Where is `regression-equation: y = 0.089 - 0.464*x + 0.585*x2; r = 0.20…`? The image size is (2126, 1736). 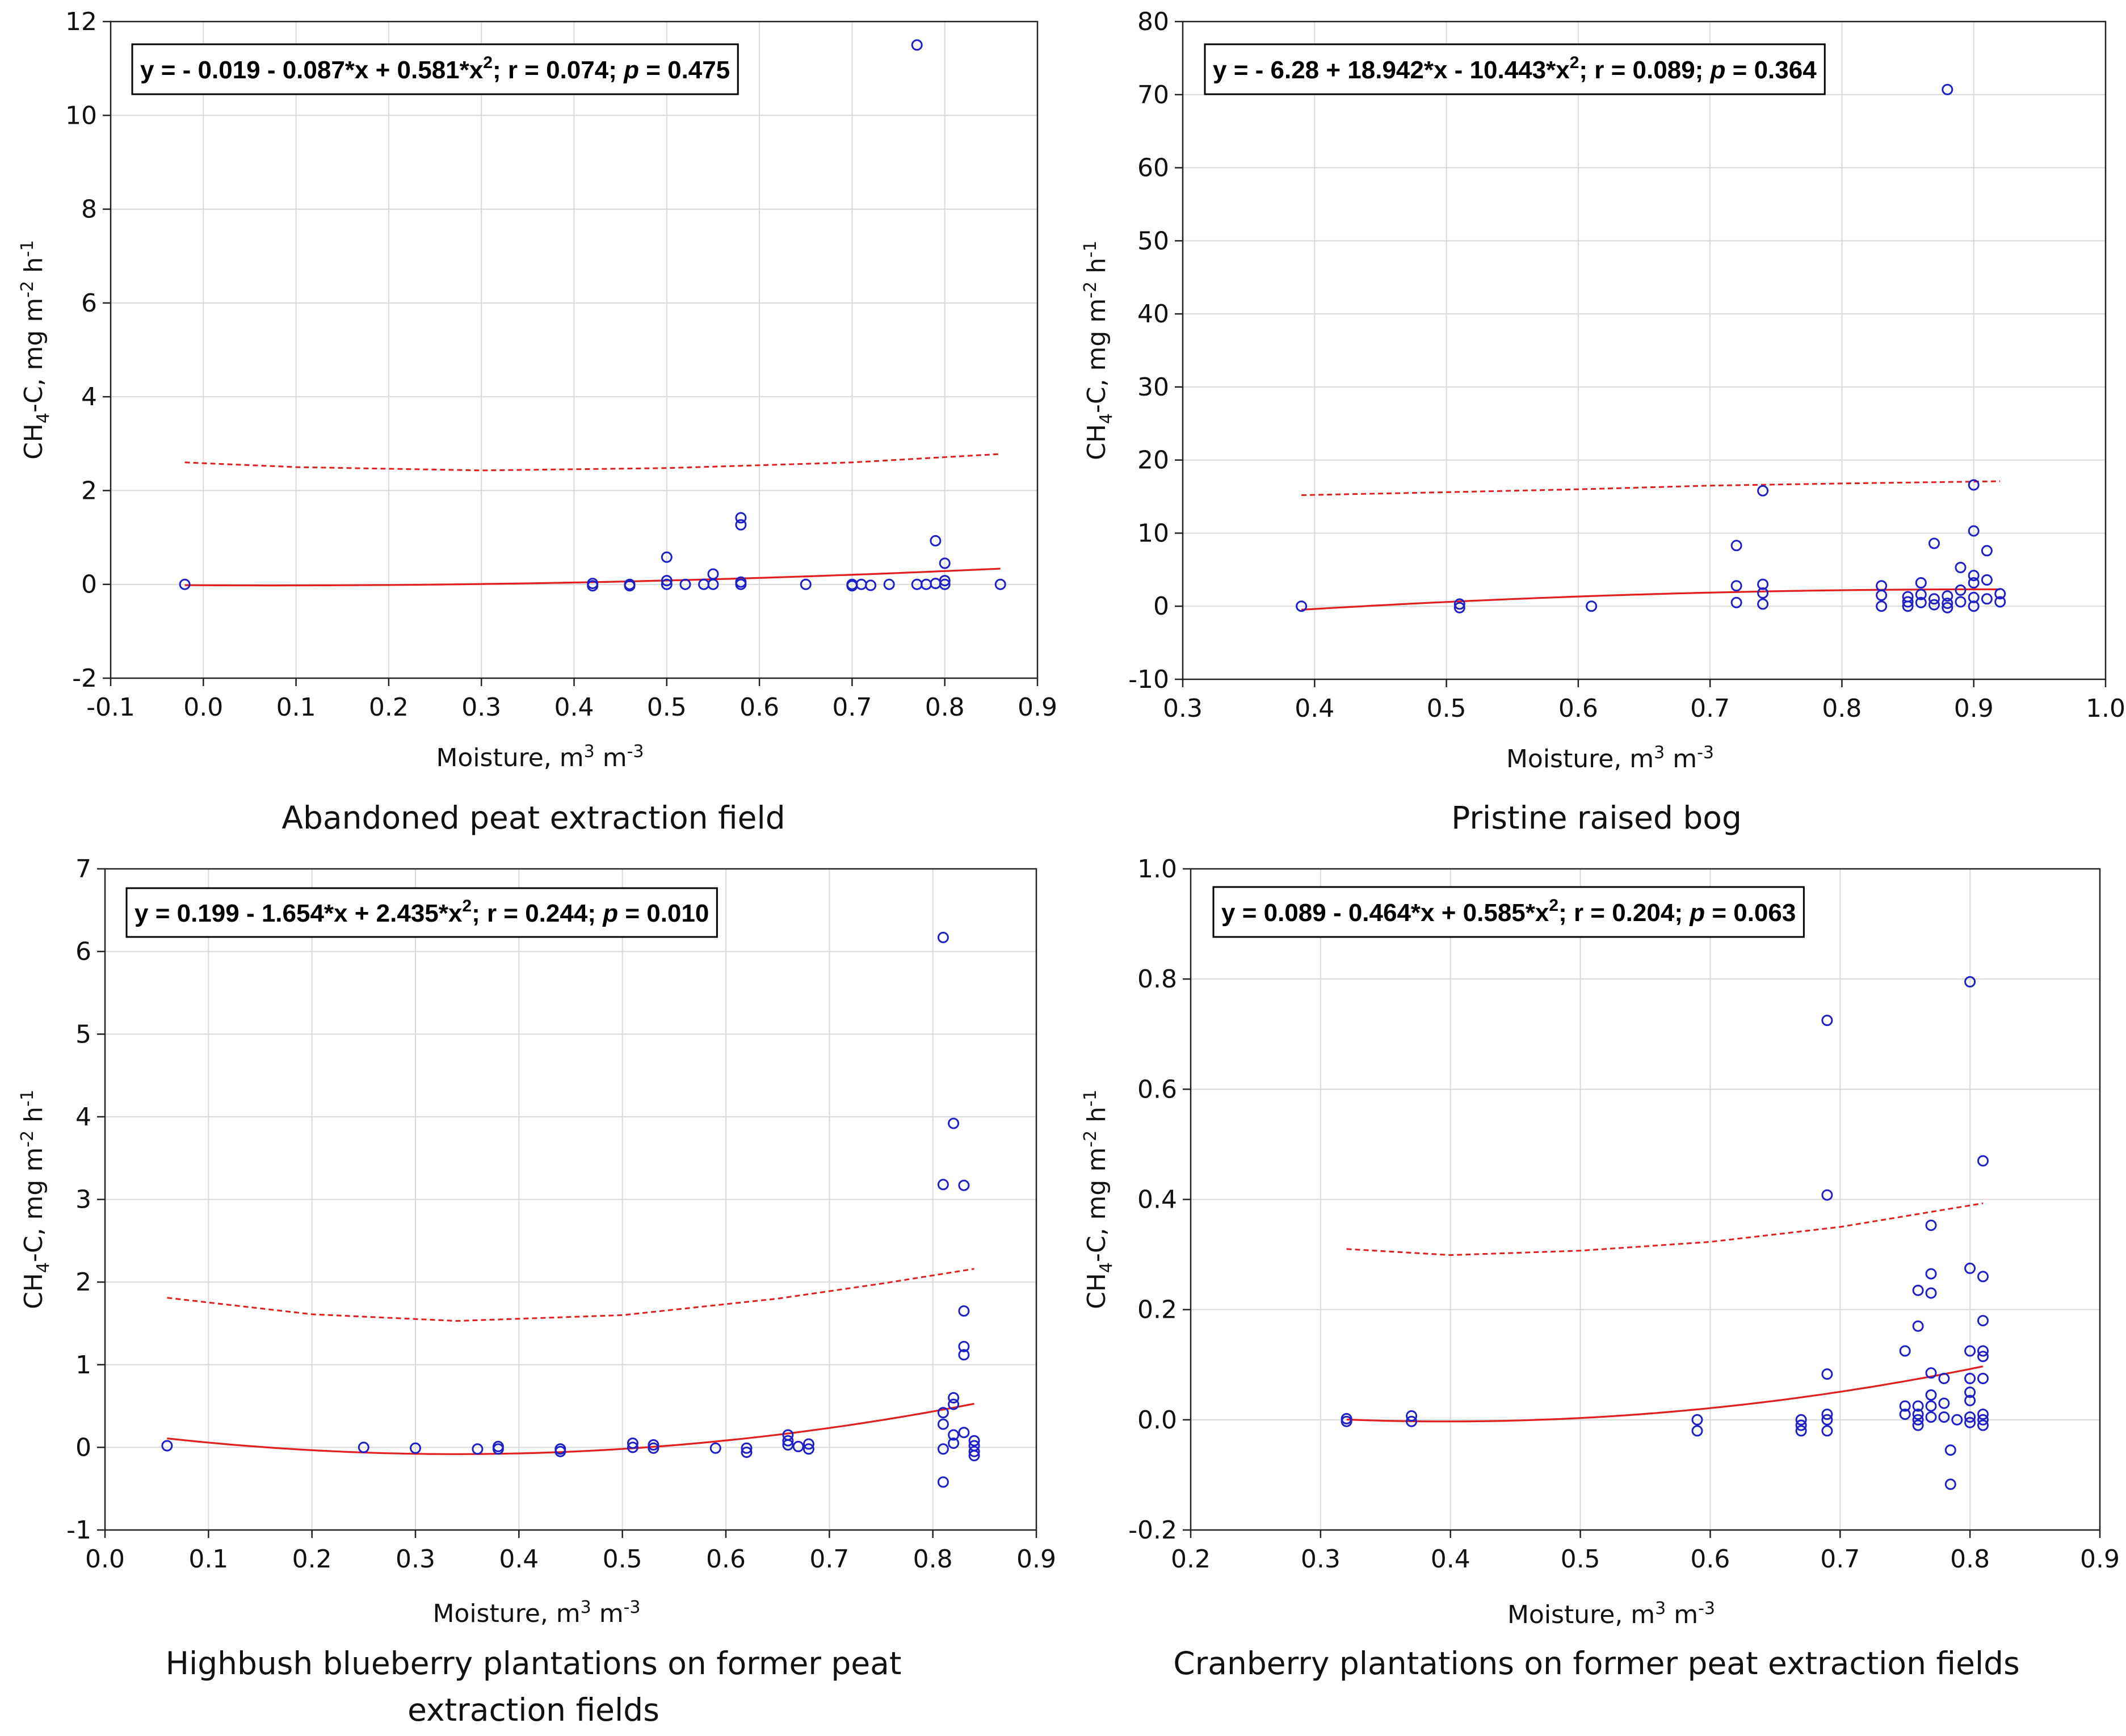 regression-equation: y = 0.089 - 0.464*x + 0.585*x2; r = 0.20… is located at coordinates (1508, 911).